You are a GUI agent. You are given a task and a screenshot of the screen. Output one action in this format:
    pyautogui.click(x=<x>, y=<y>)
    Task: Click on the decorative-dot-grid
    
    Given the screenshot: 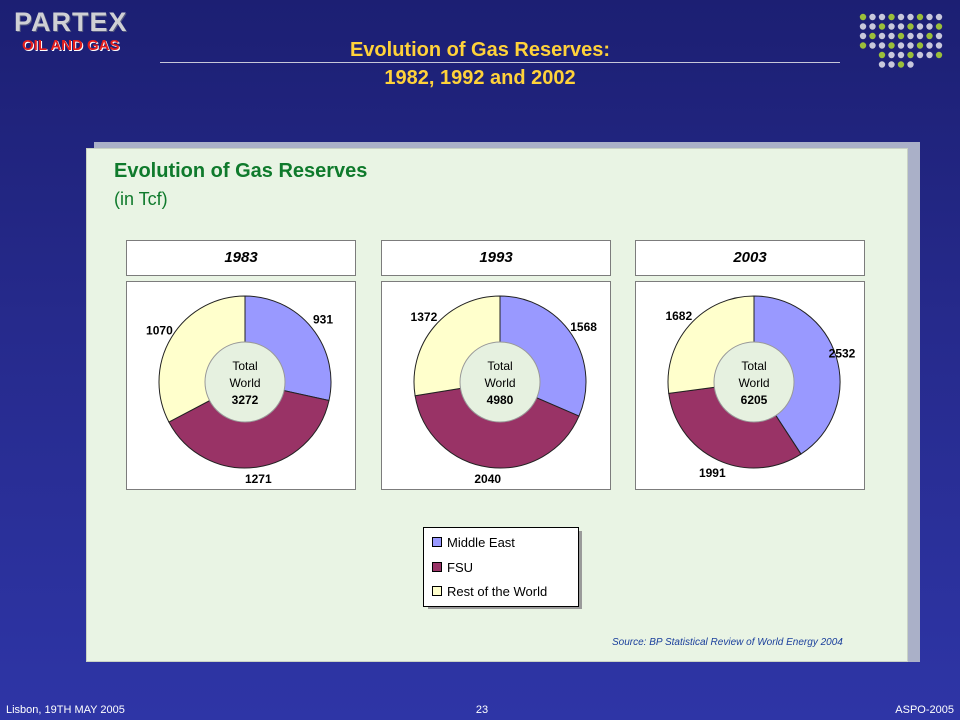 What is the action you would take?
    pyautogui.click(x=901, y=40)
    